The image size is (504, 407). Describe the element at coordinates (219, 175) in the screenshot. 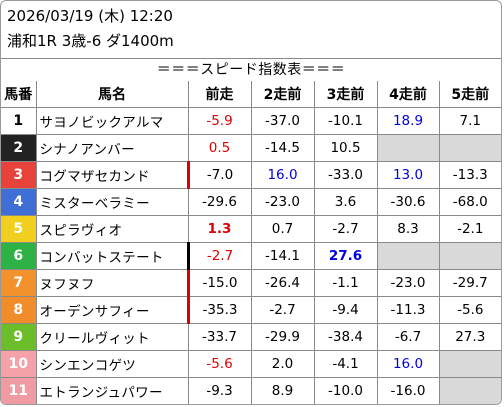

I see `score-last: -7.0` at that location.